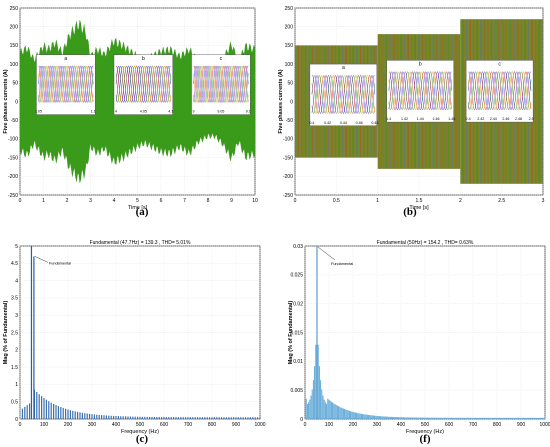 This screenshot has width=550, height=447. Describe the element at coordinates (208, 201) in the screenshot. I see `panel-a-xtick-label: 8` at that location.